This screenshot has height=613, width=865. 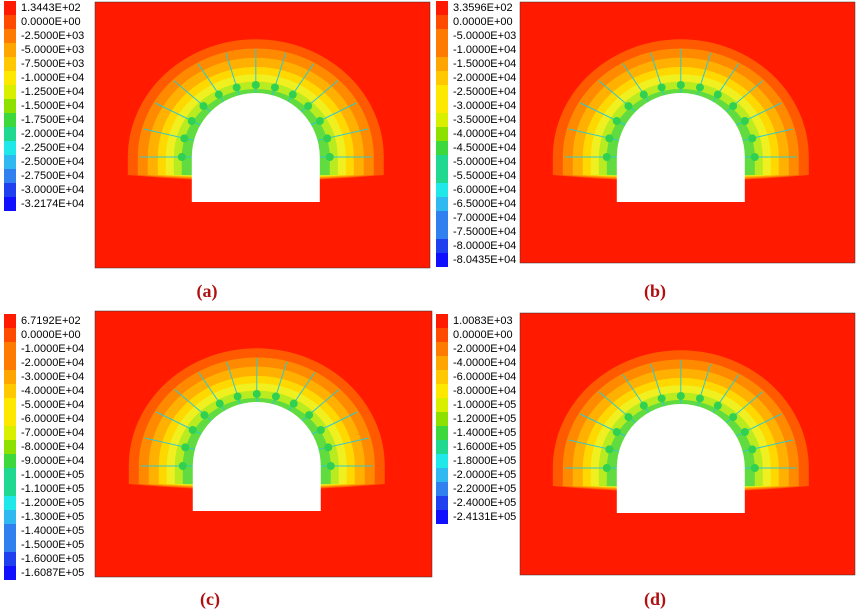 What do you see at coordinates (52, 545) in the screenshot?
I see `legend-label: -1.5000E+05` at bounding box center [52, 545].